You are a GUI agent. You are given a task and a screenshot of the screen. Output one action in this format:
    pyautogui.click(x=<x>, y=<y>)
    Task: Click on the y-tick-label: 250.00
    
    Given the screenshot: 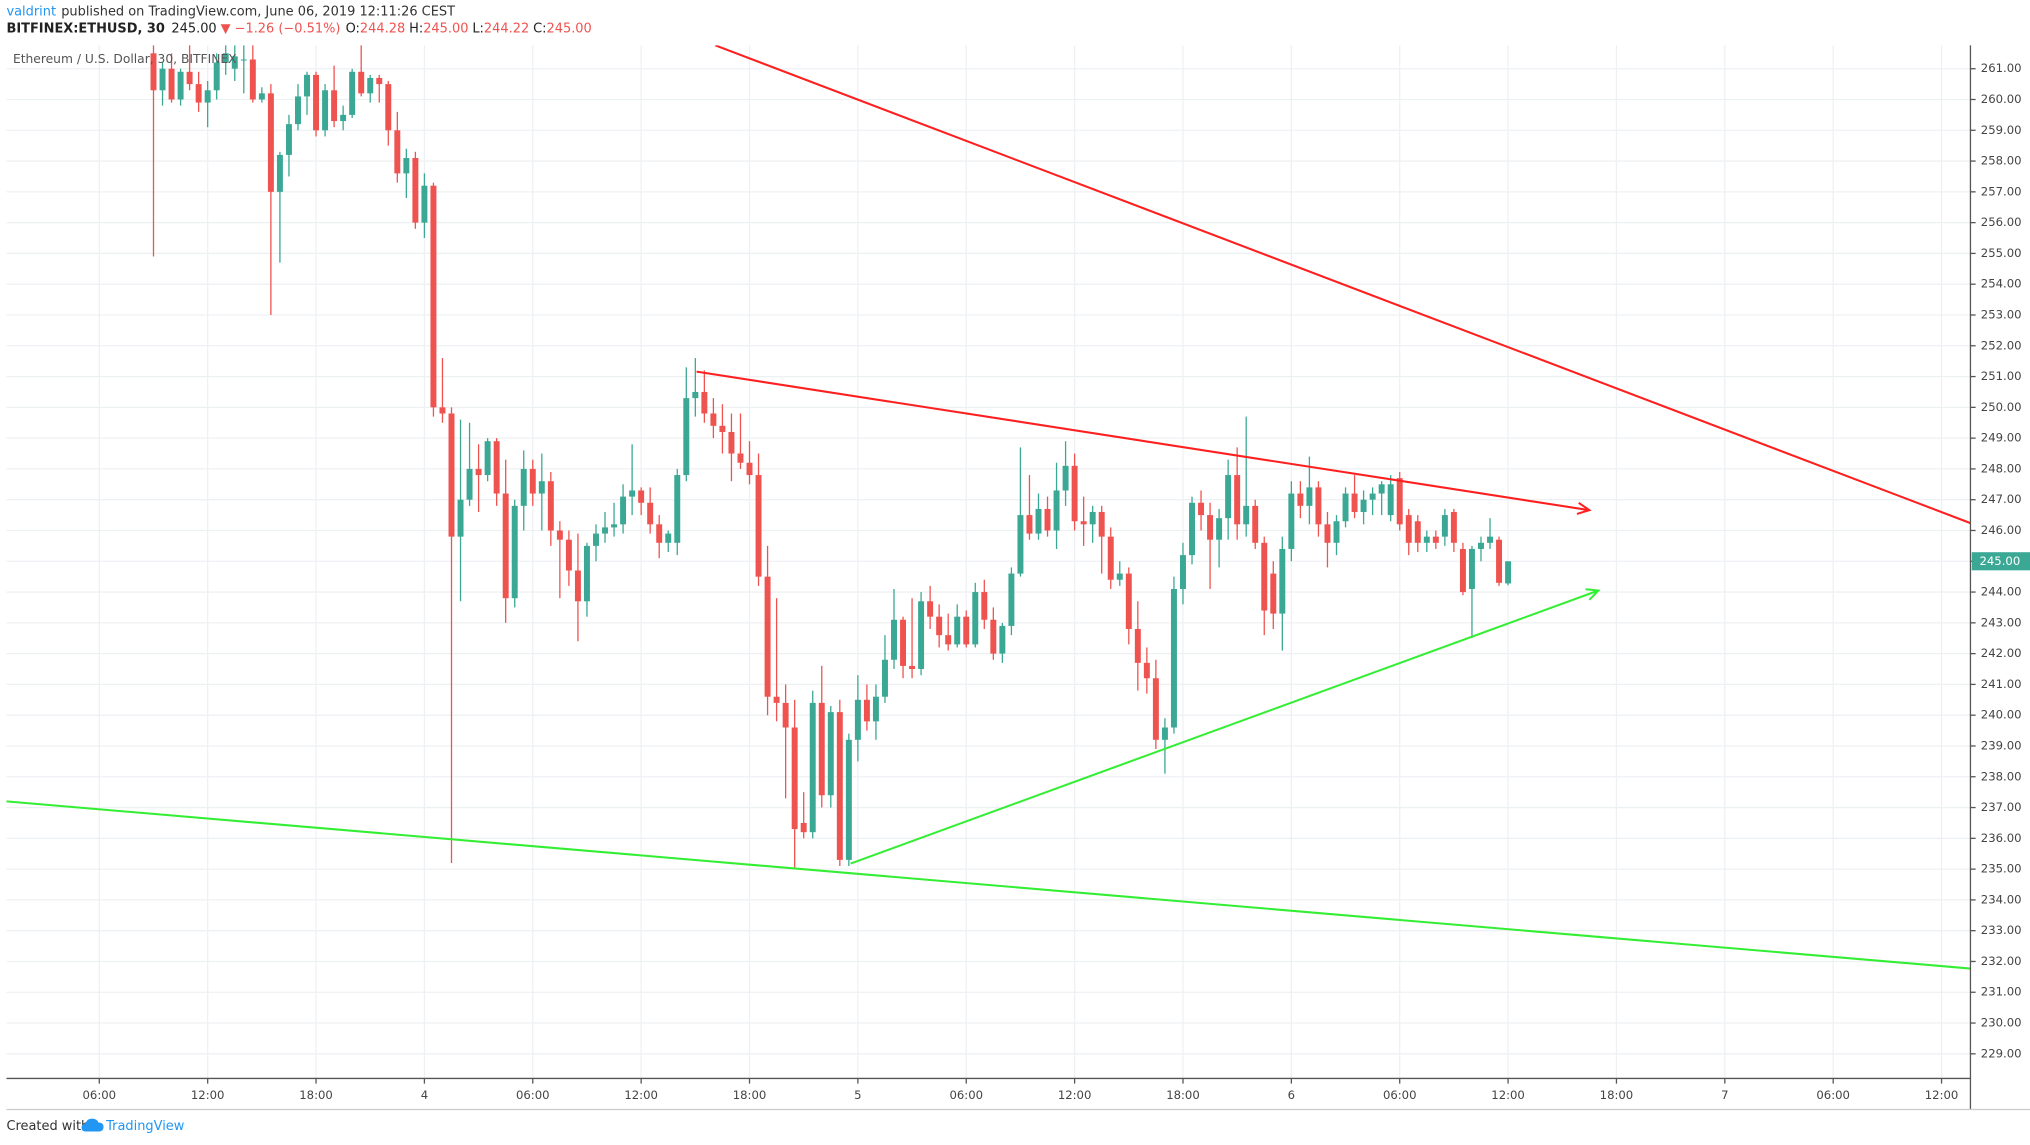 What is the action you would take?
    pyautogui.click(x=2001, y=407)
    